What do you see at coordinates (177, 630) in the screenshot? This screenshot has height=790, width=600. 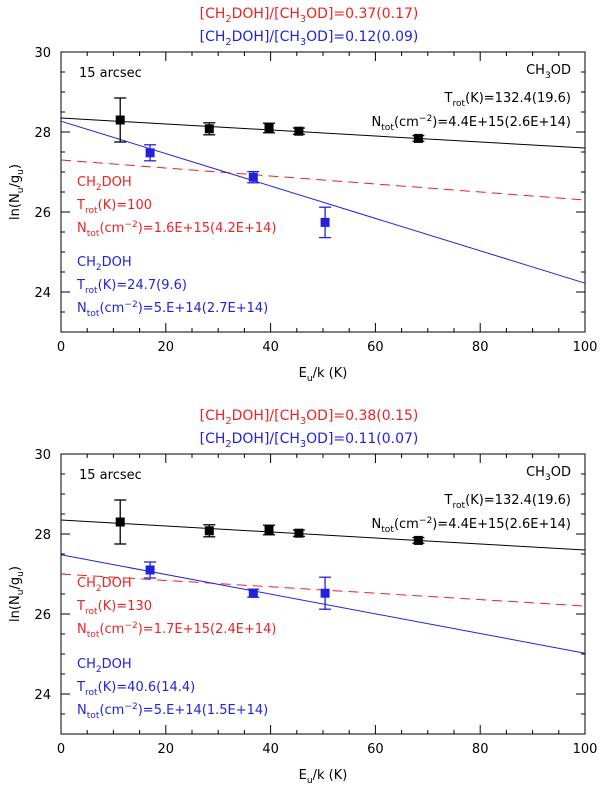 I see `red-label-3: Ntot​(cm−2​)=1.7E+15(2.4E+14)` at bounding box center [177, 630].